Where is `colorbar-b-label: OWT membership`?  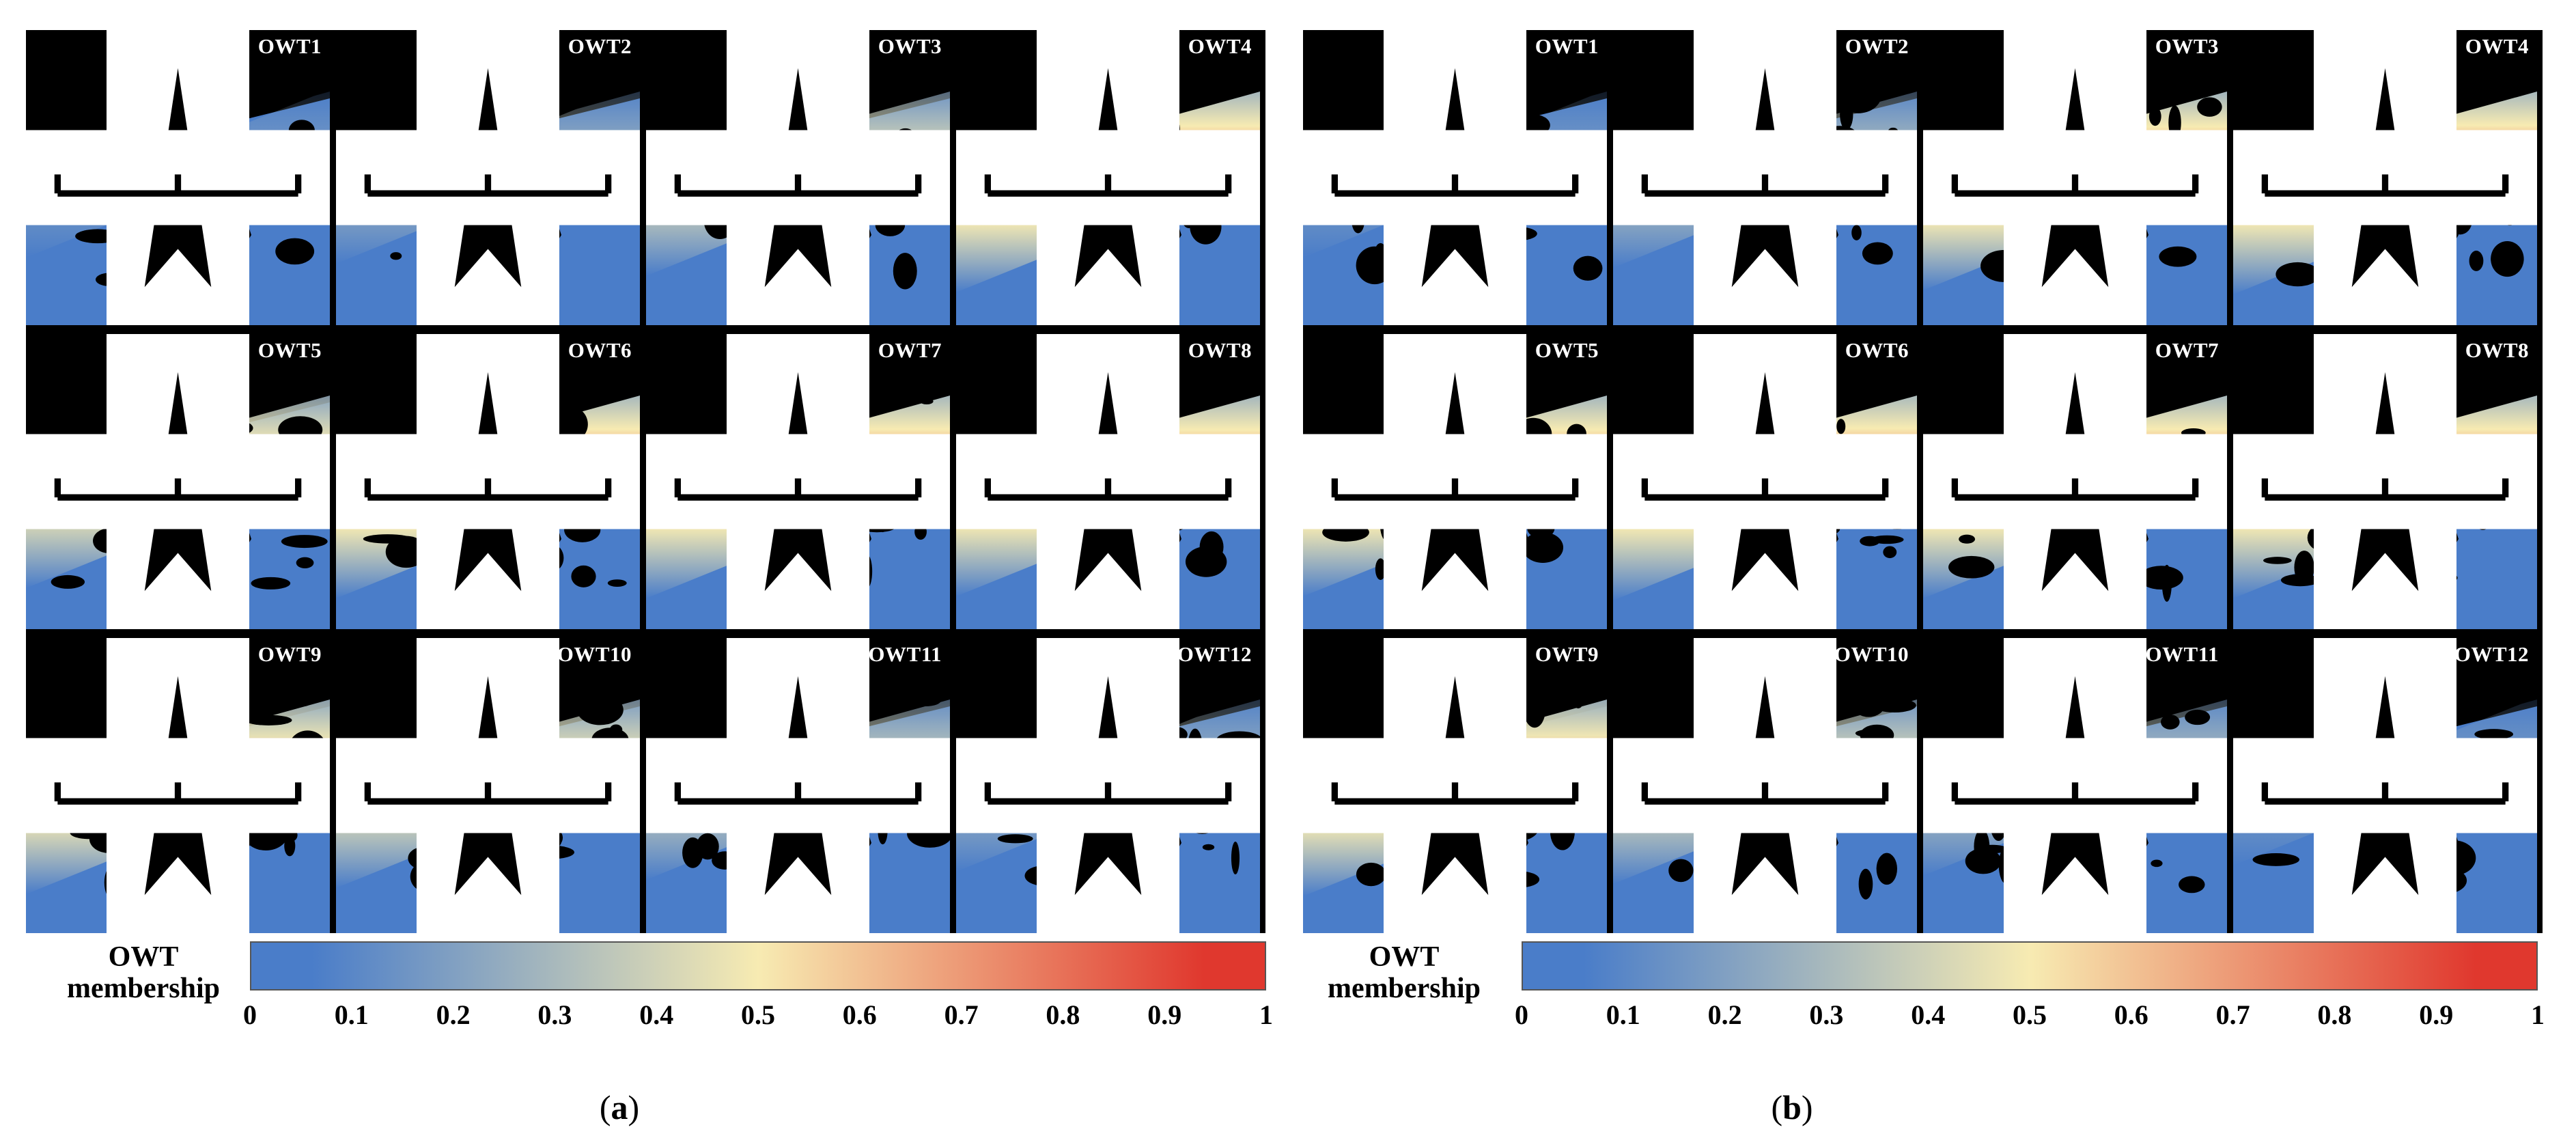
colorbar-b-label: OWT membership is located at coordinates (1405, 972).